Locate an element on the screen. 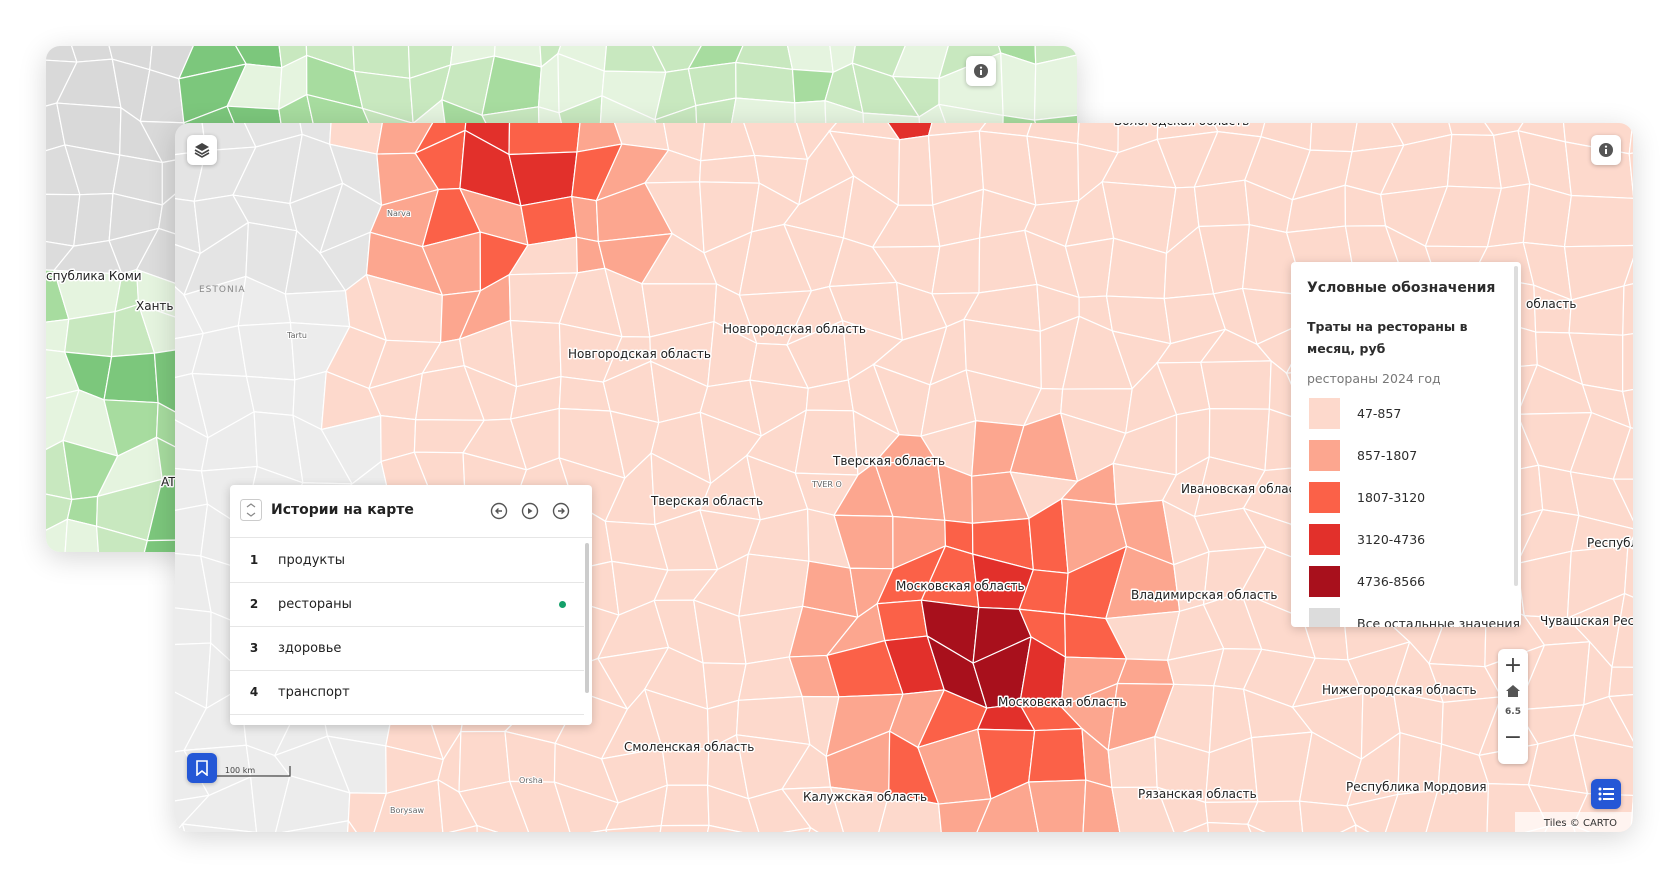 This screenshot has width=1680, height=879. active-indicator is located at coordinates (562, 604).